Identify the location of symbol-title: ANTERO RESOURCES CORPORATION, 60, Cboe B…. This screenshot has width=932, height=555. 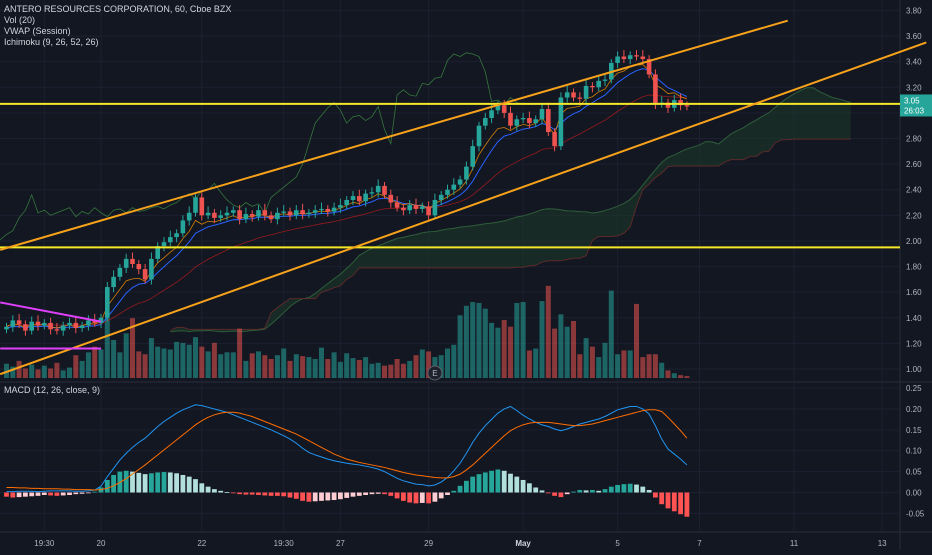
(118, 9).